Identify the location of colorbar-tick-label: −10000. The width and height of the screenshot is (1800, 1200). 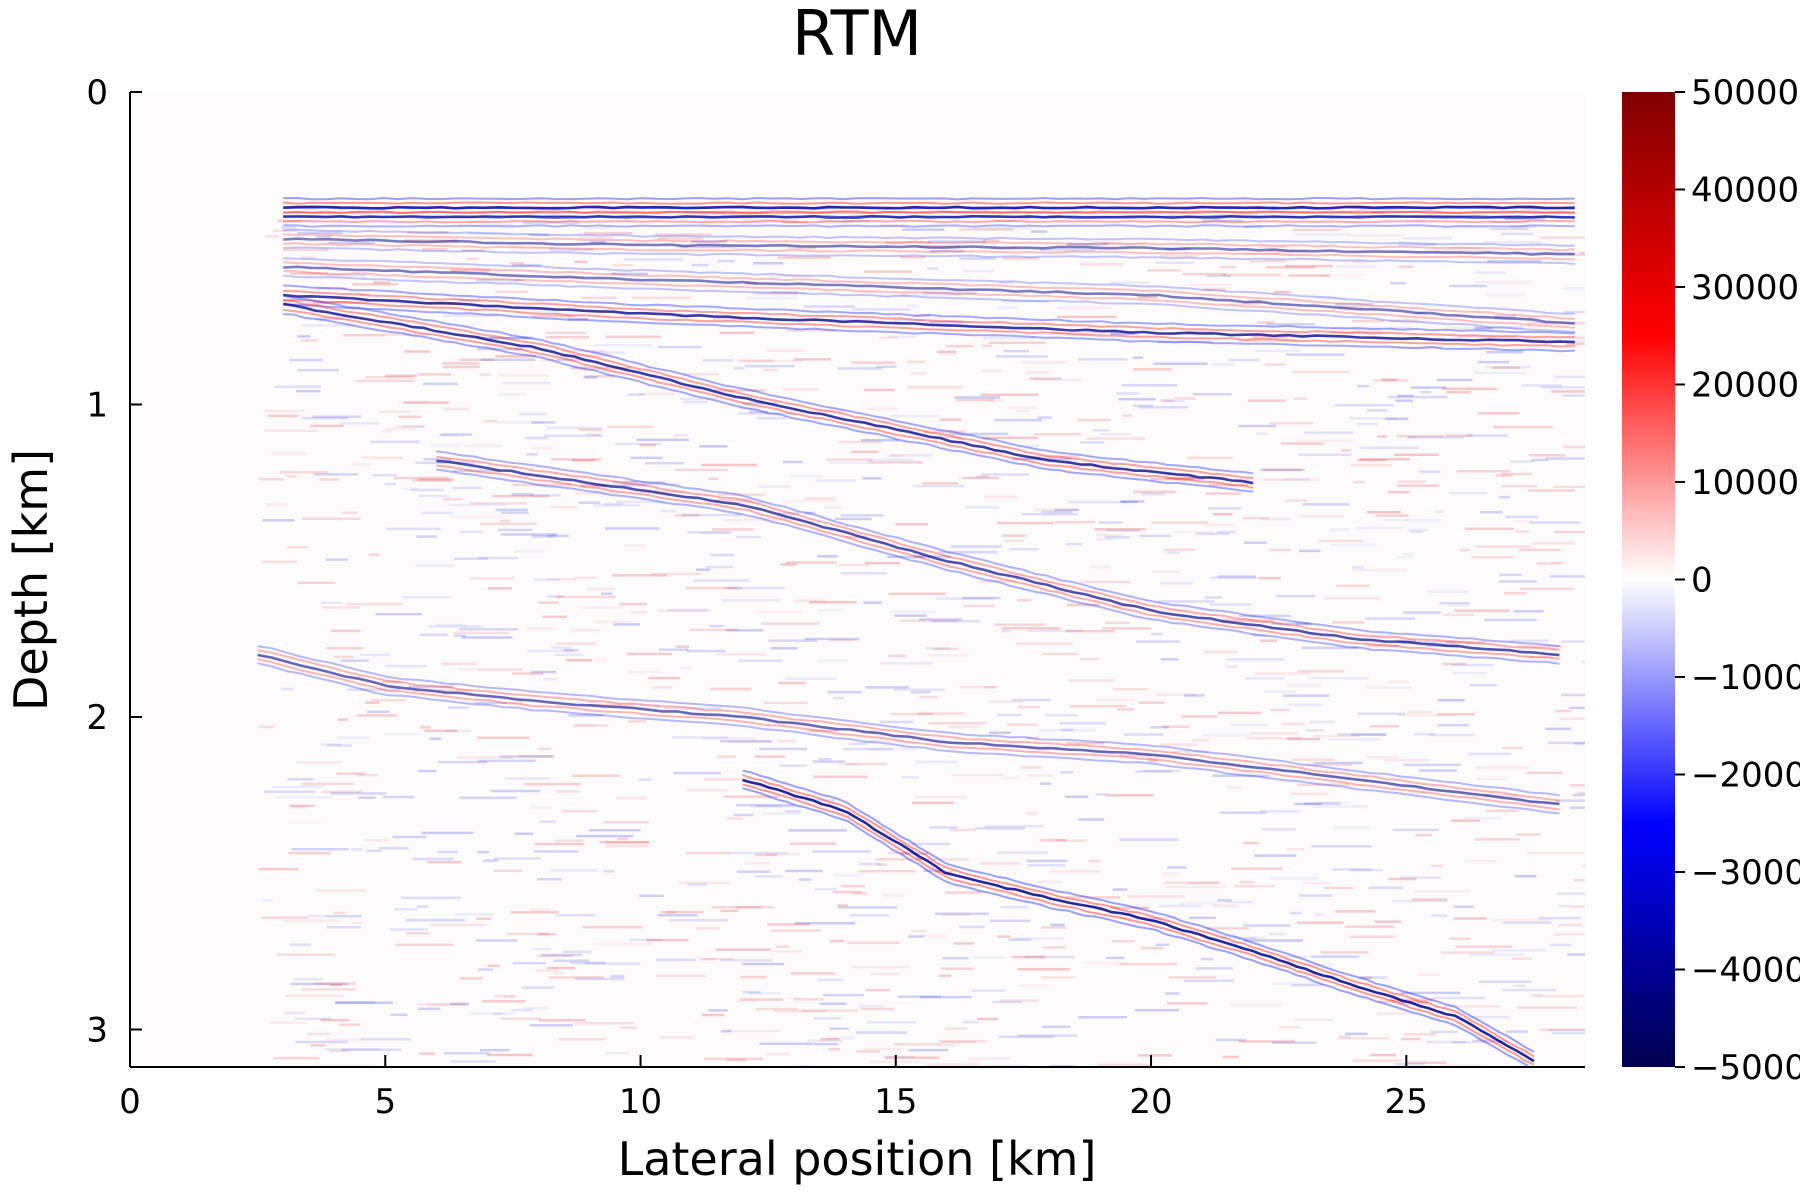
(1745, 678).